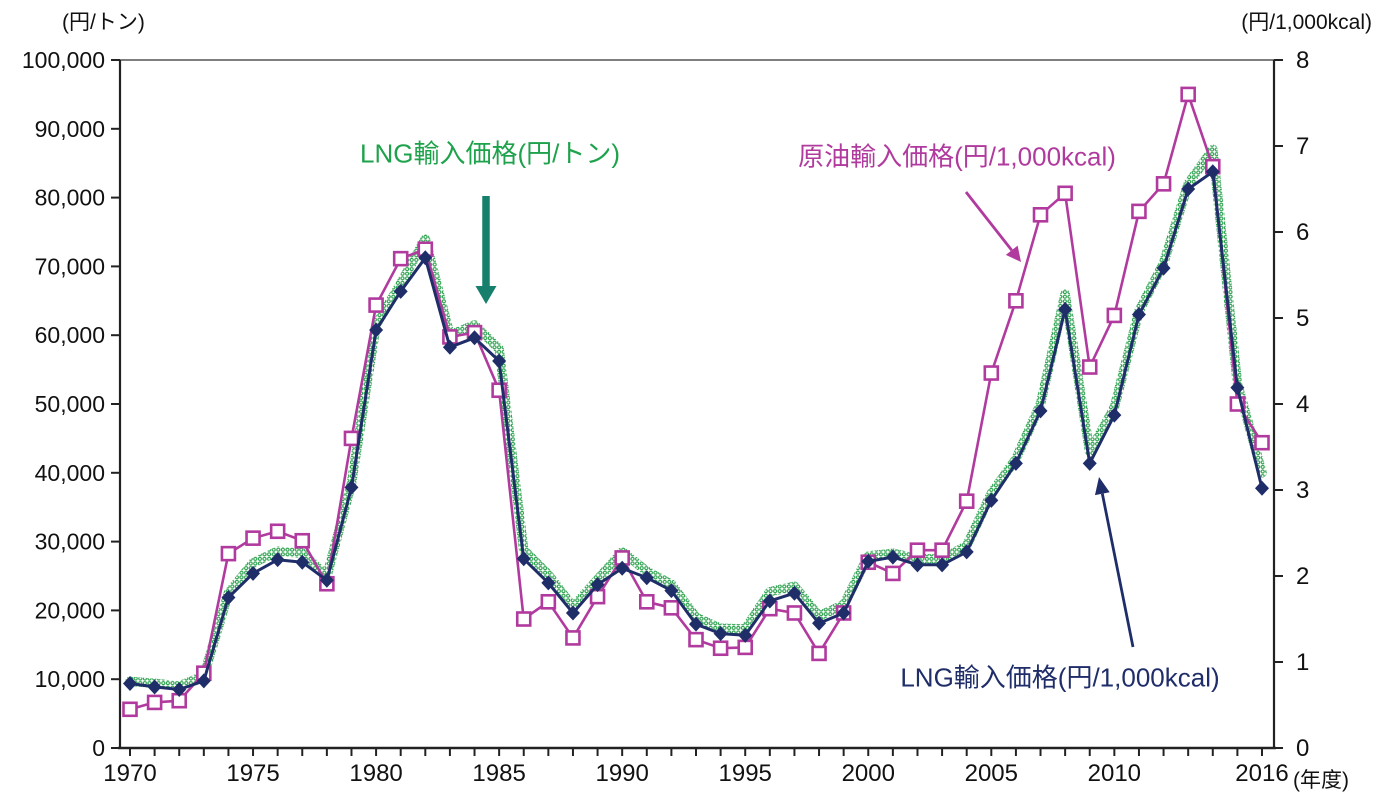  I want to click on x-axis-unit-label: (年度), so click(1321, 780).